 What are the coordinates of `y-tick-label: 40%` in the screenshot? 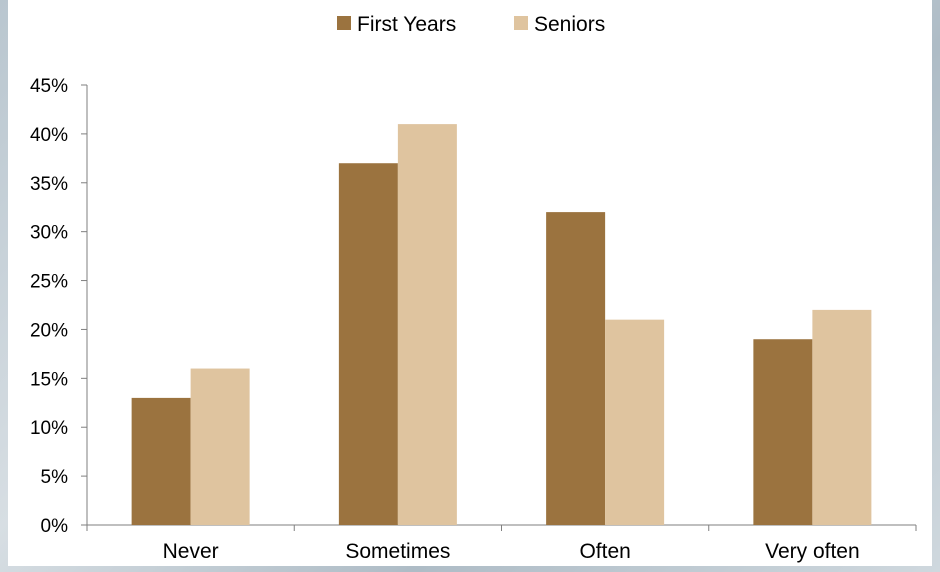 It's located at (49, 135).